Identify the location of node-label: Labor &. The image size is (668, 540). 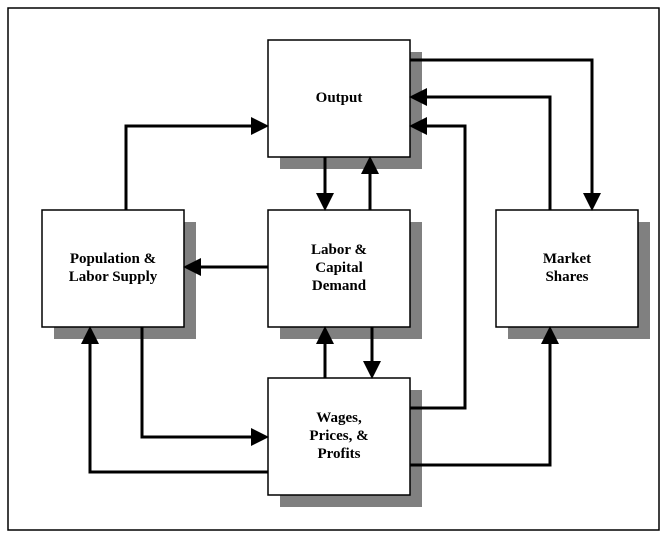
(339, 250).